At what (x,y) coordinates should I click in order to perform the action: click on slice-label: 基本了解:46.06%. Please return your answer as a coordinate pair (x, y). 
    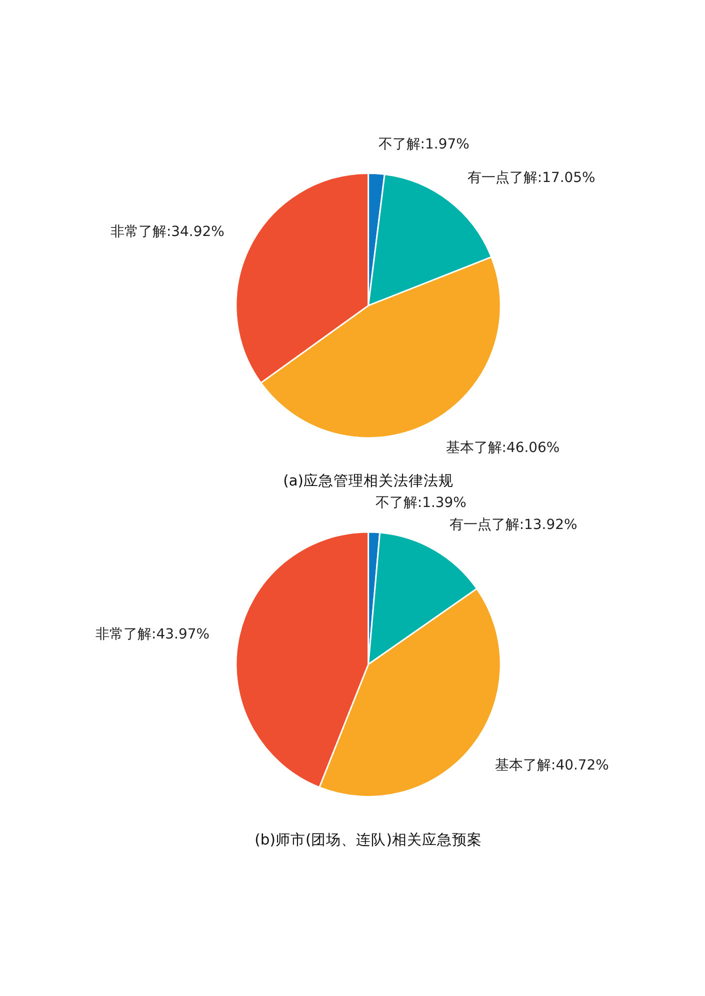
    Looking at the image, I should click on (503, 448).